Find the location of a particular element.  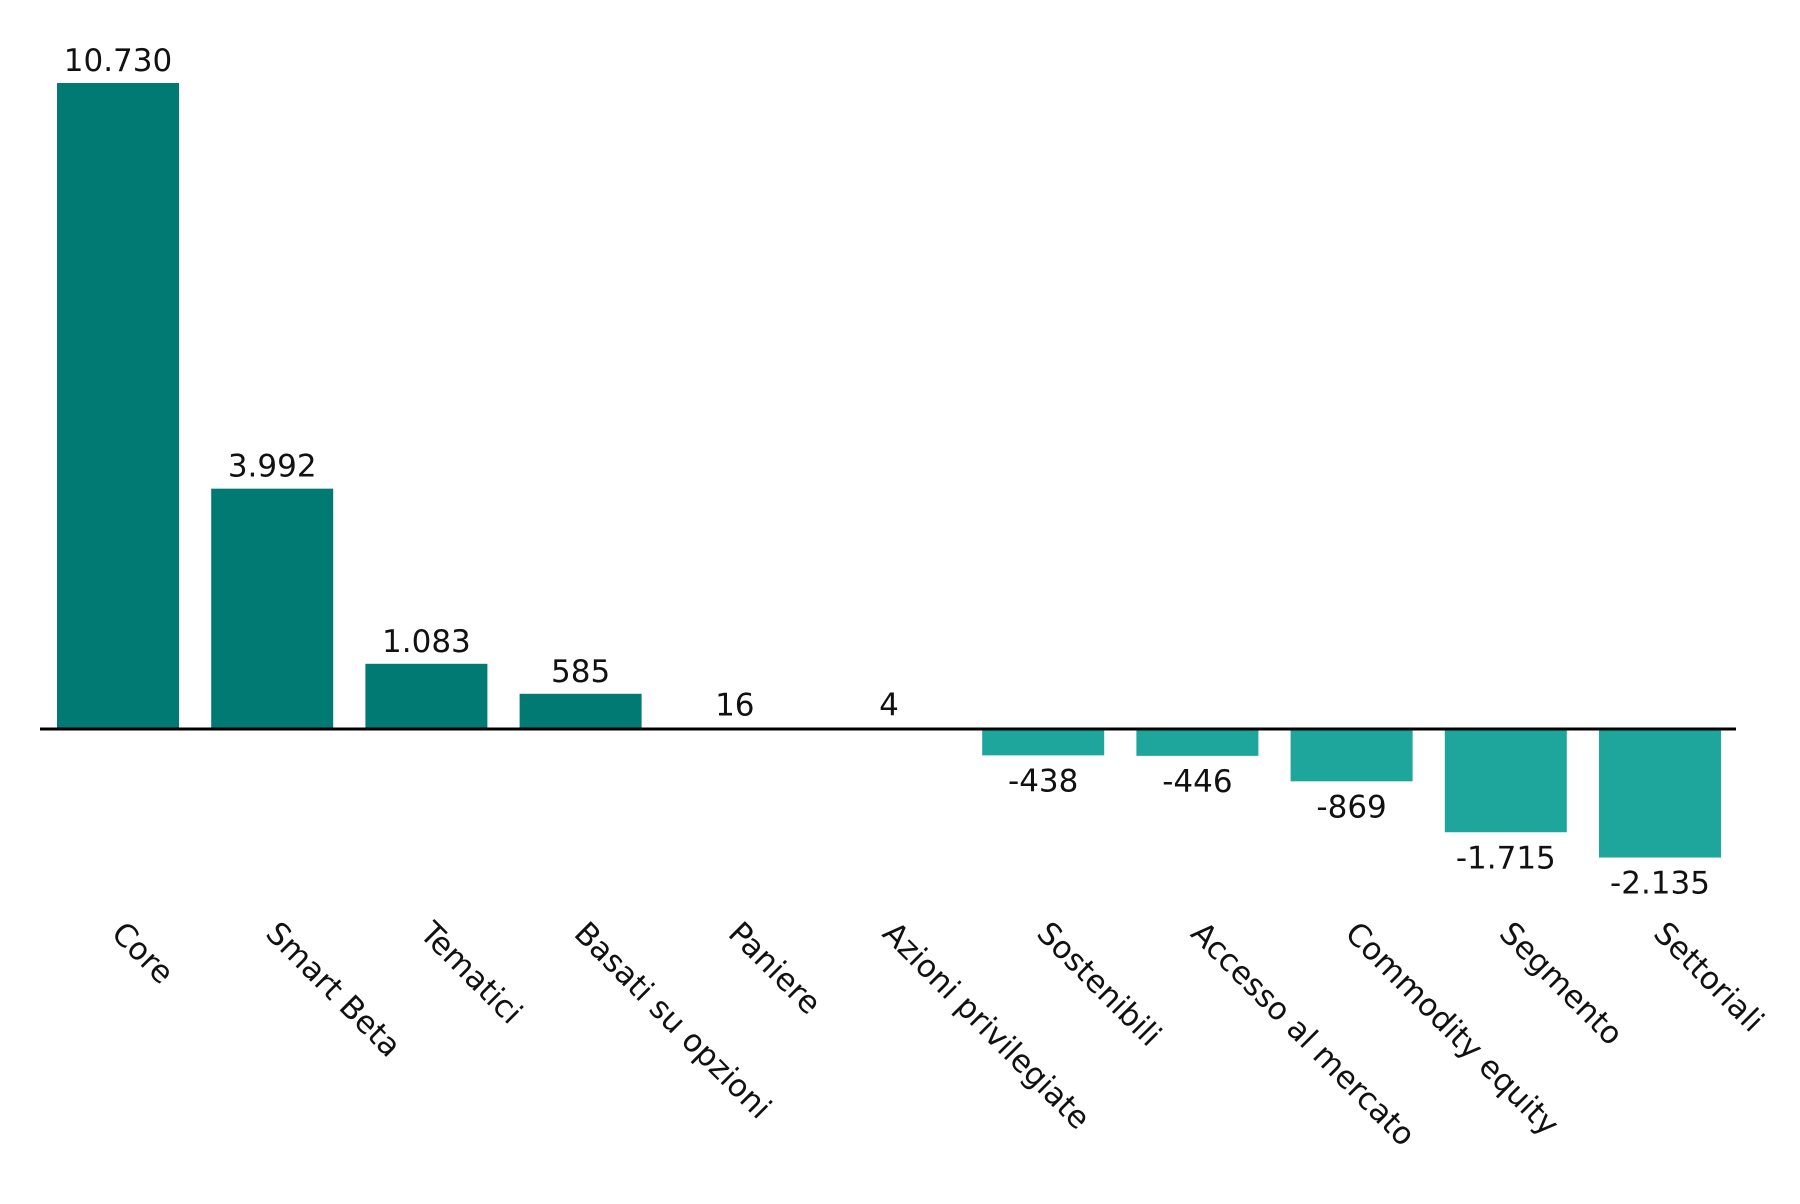

category-label: Paniere is located at coordinates (774, 968).